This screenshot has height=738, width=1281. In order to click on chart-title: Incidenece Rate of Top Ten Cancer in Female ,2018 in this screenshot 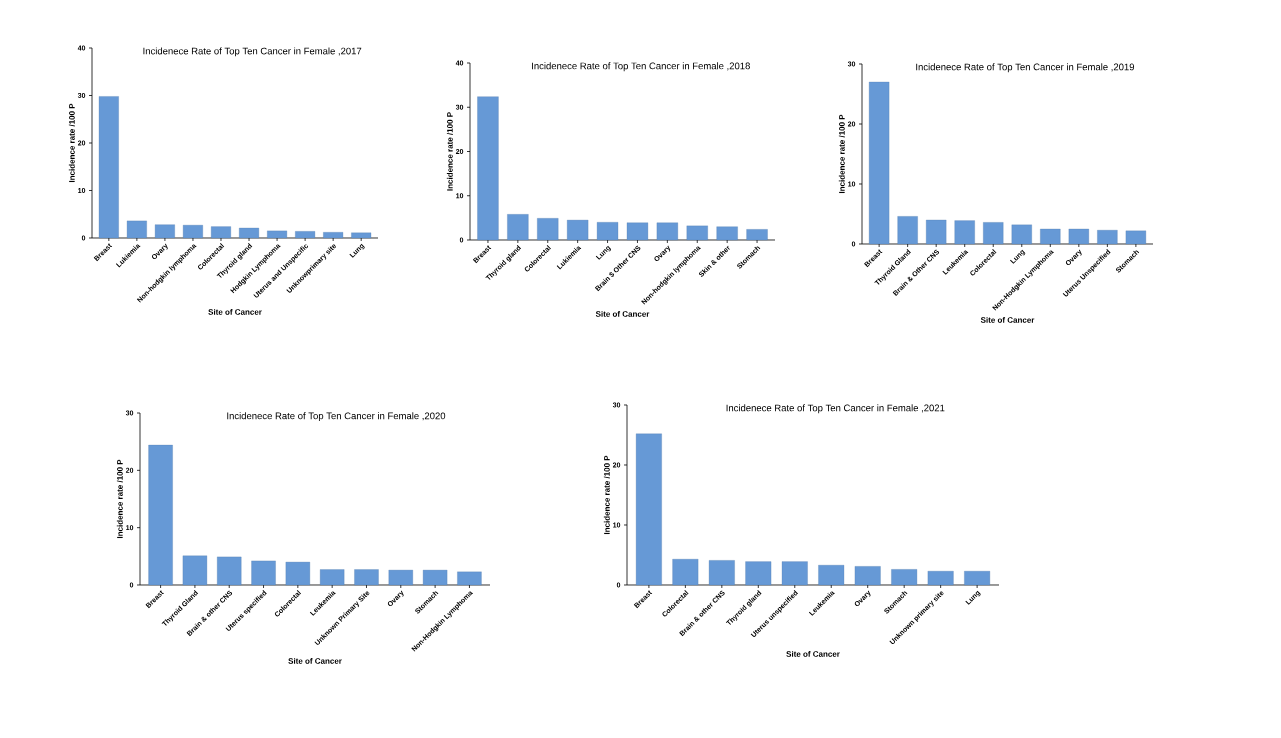, I will do `click(641, 67)`.